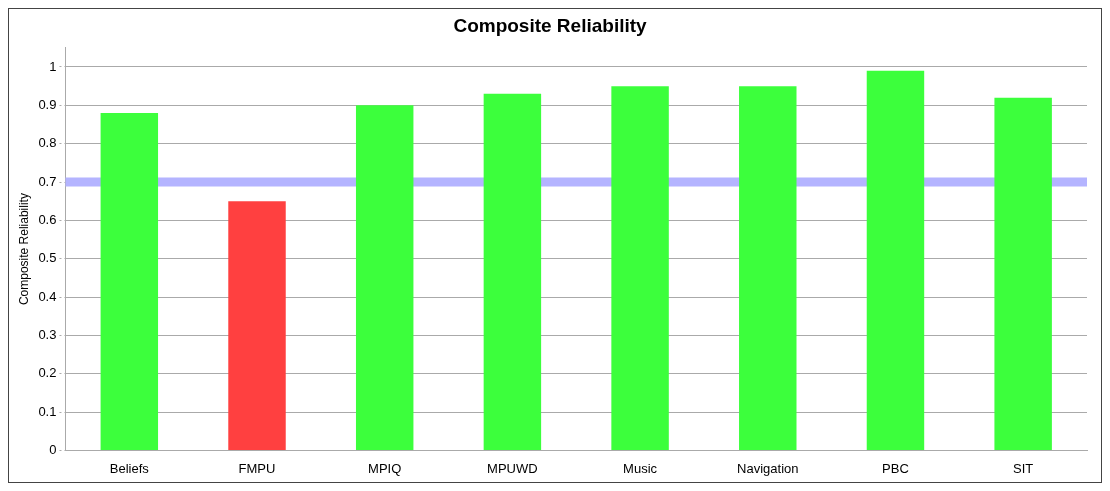 The image size is (1110, 491). Describe the element at coordinates (385, 468) in the screenshot. I see `x-tick-label: MPIQ` at that location.